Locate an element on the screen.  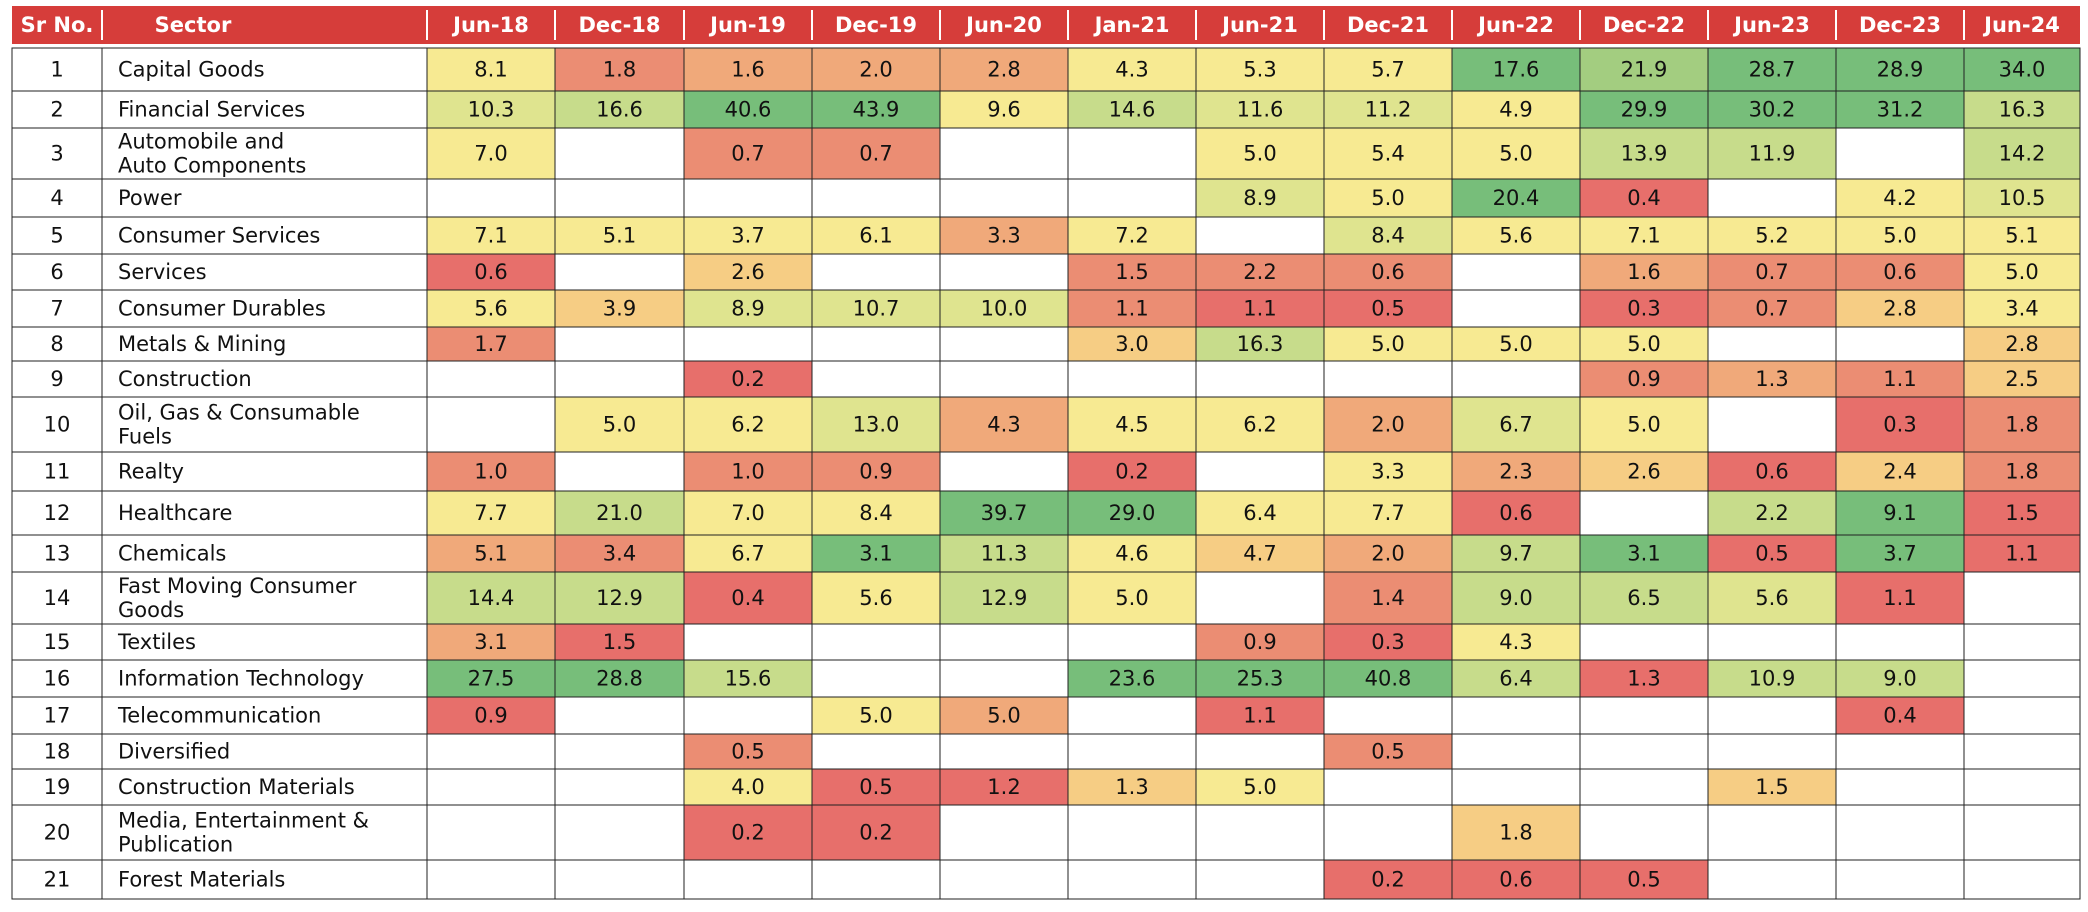
cell-value: 10.3 is located at coordinates (491, 110).